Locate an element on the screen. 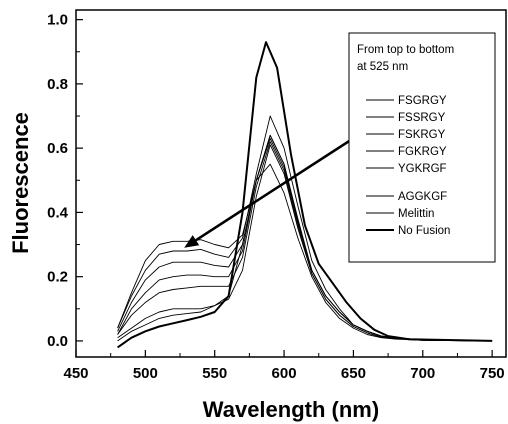  x-tick-label: 600 is located at coordinates (284, 373).